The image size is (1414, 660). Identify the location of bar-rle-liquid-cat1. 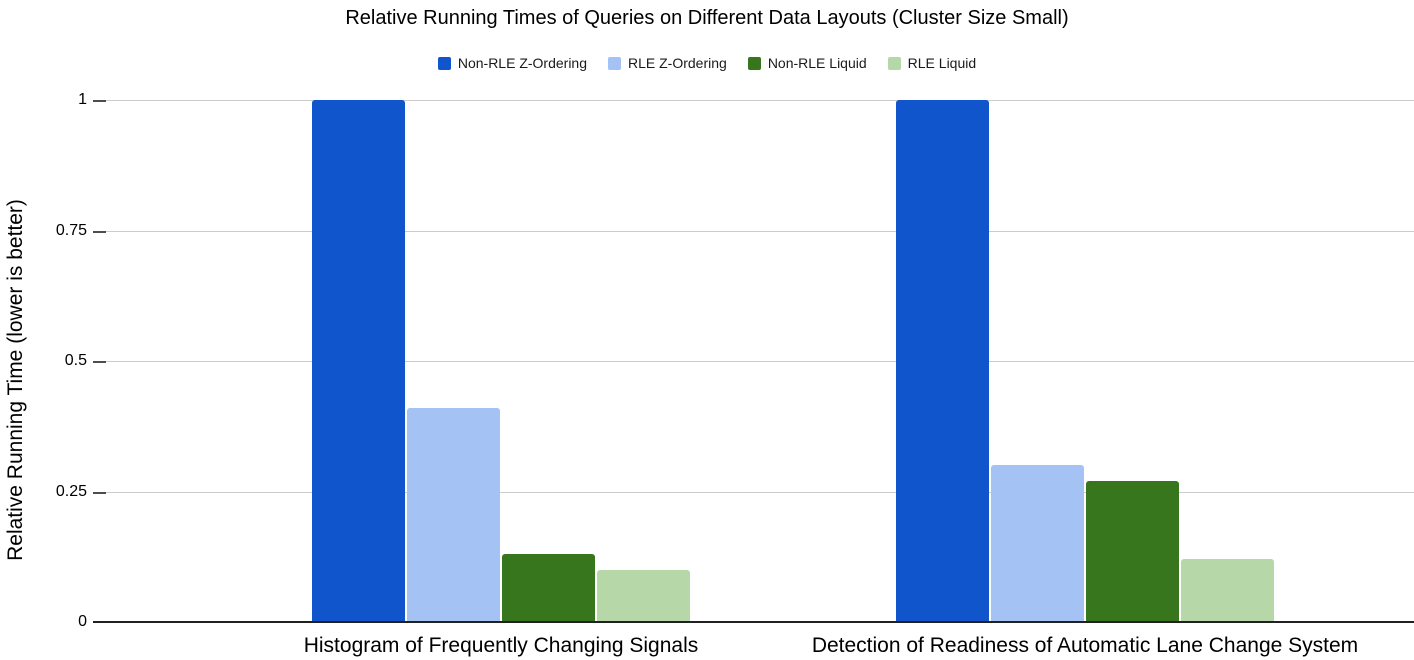
(643, 595).